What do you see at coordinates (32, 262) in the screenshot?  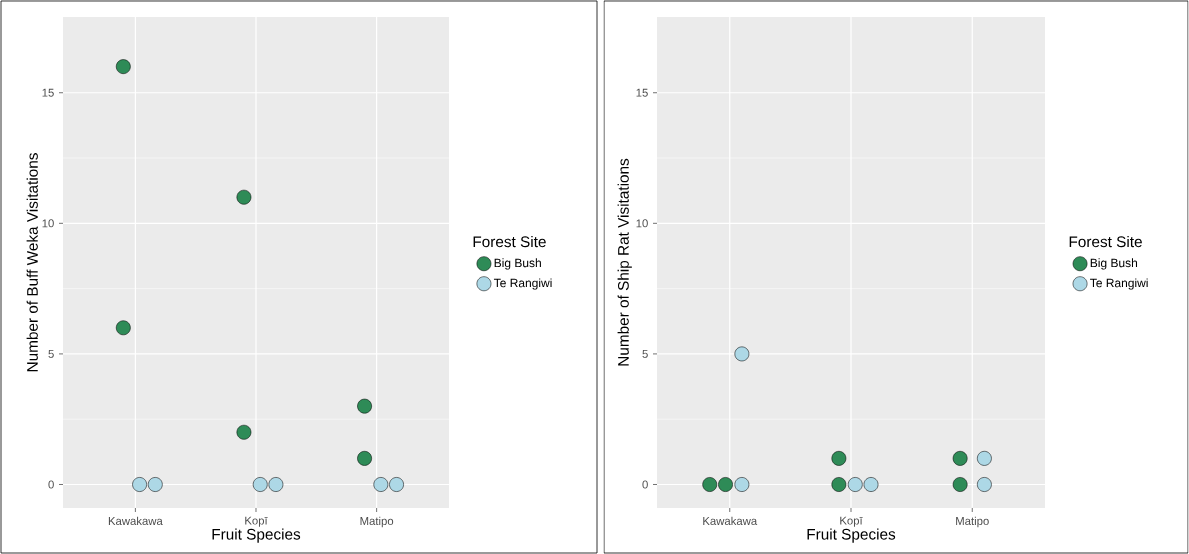 I see `y-axis-title: Number of Buff Weka Visitations` at bounding box center [32, 262].